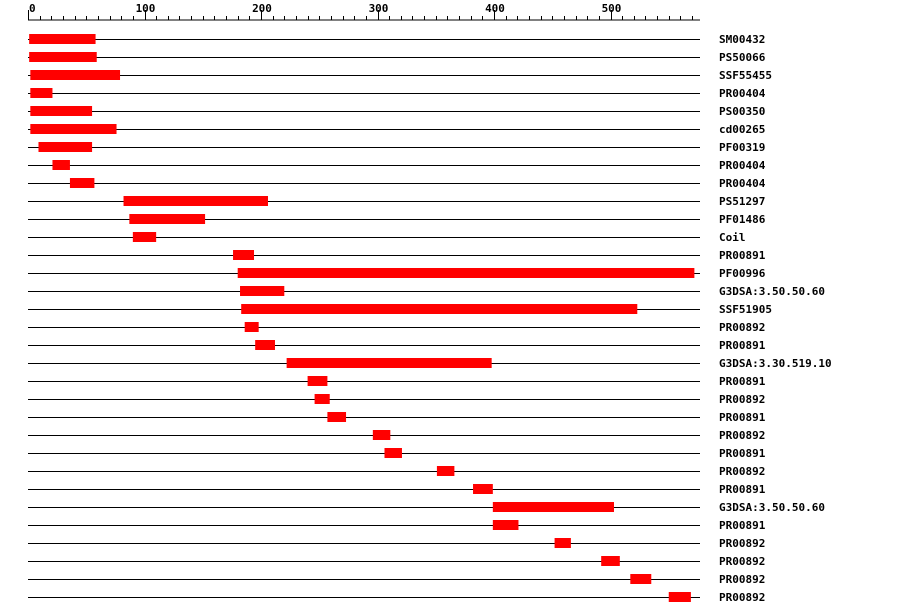 This screenshot has height=616, width=900. I want to click on domain-row: SSF51905, so click(400, 309).